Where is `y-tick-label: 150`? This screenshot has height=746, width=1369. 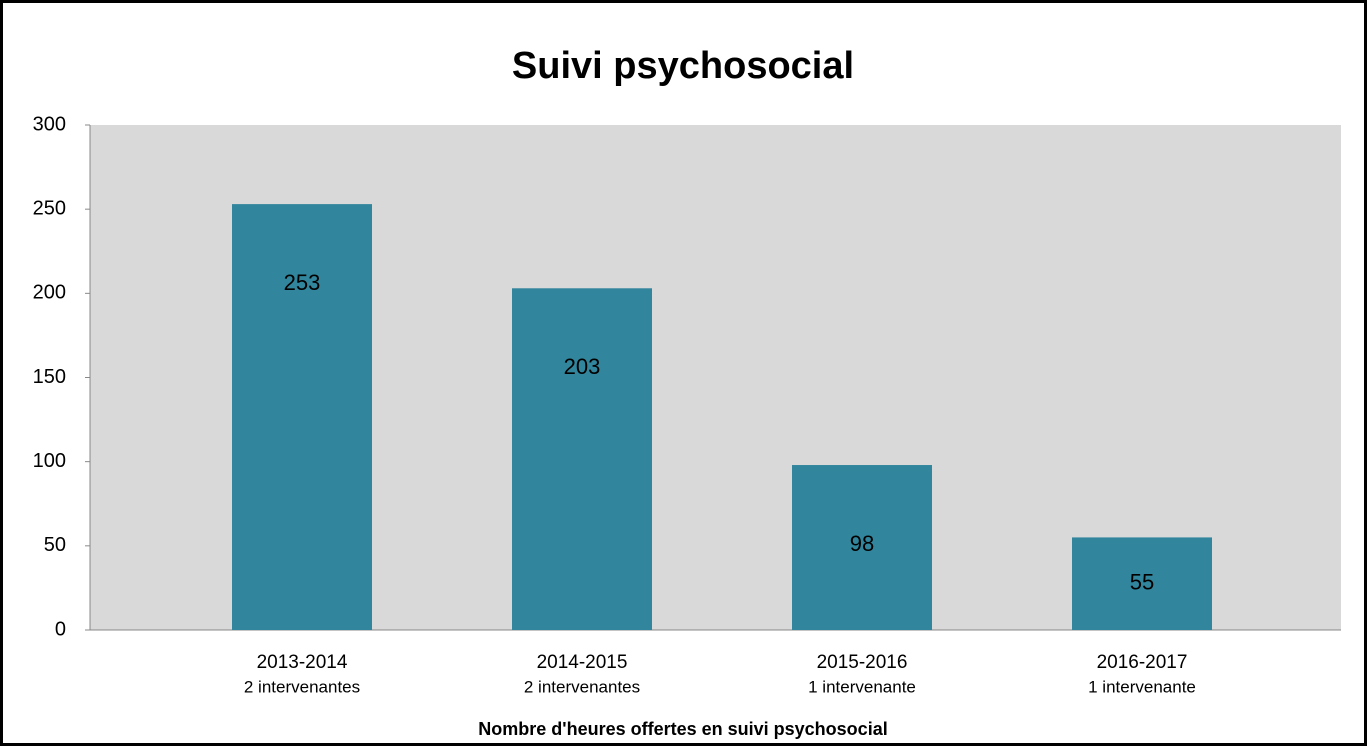 y-tick-label: 150 is located at coordinates (49, 377).